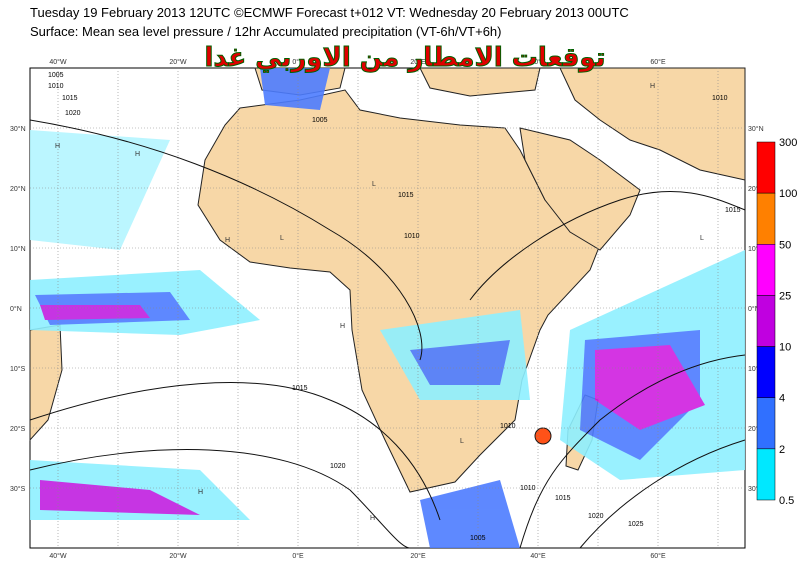  What do you see at coordinates (636, 524) in the screenshot?
I see `isobar-label: 1025` at bounding box center [636, 524].